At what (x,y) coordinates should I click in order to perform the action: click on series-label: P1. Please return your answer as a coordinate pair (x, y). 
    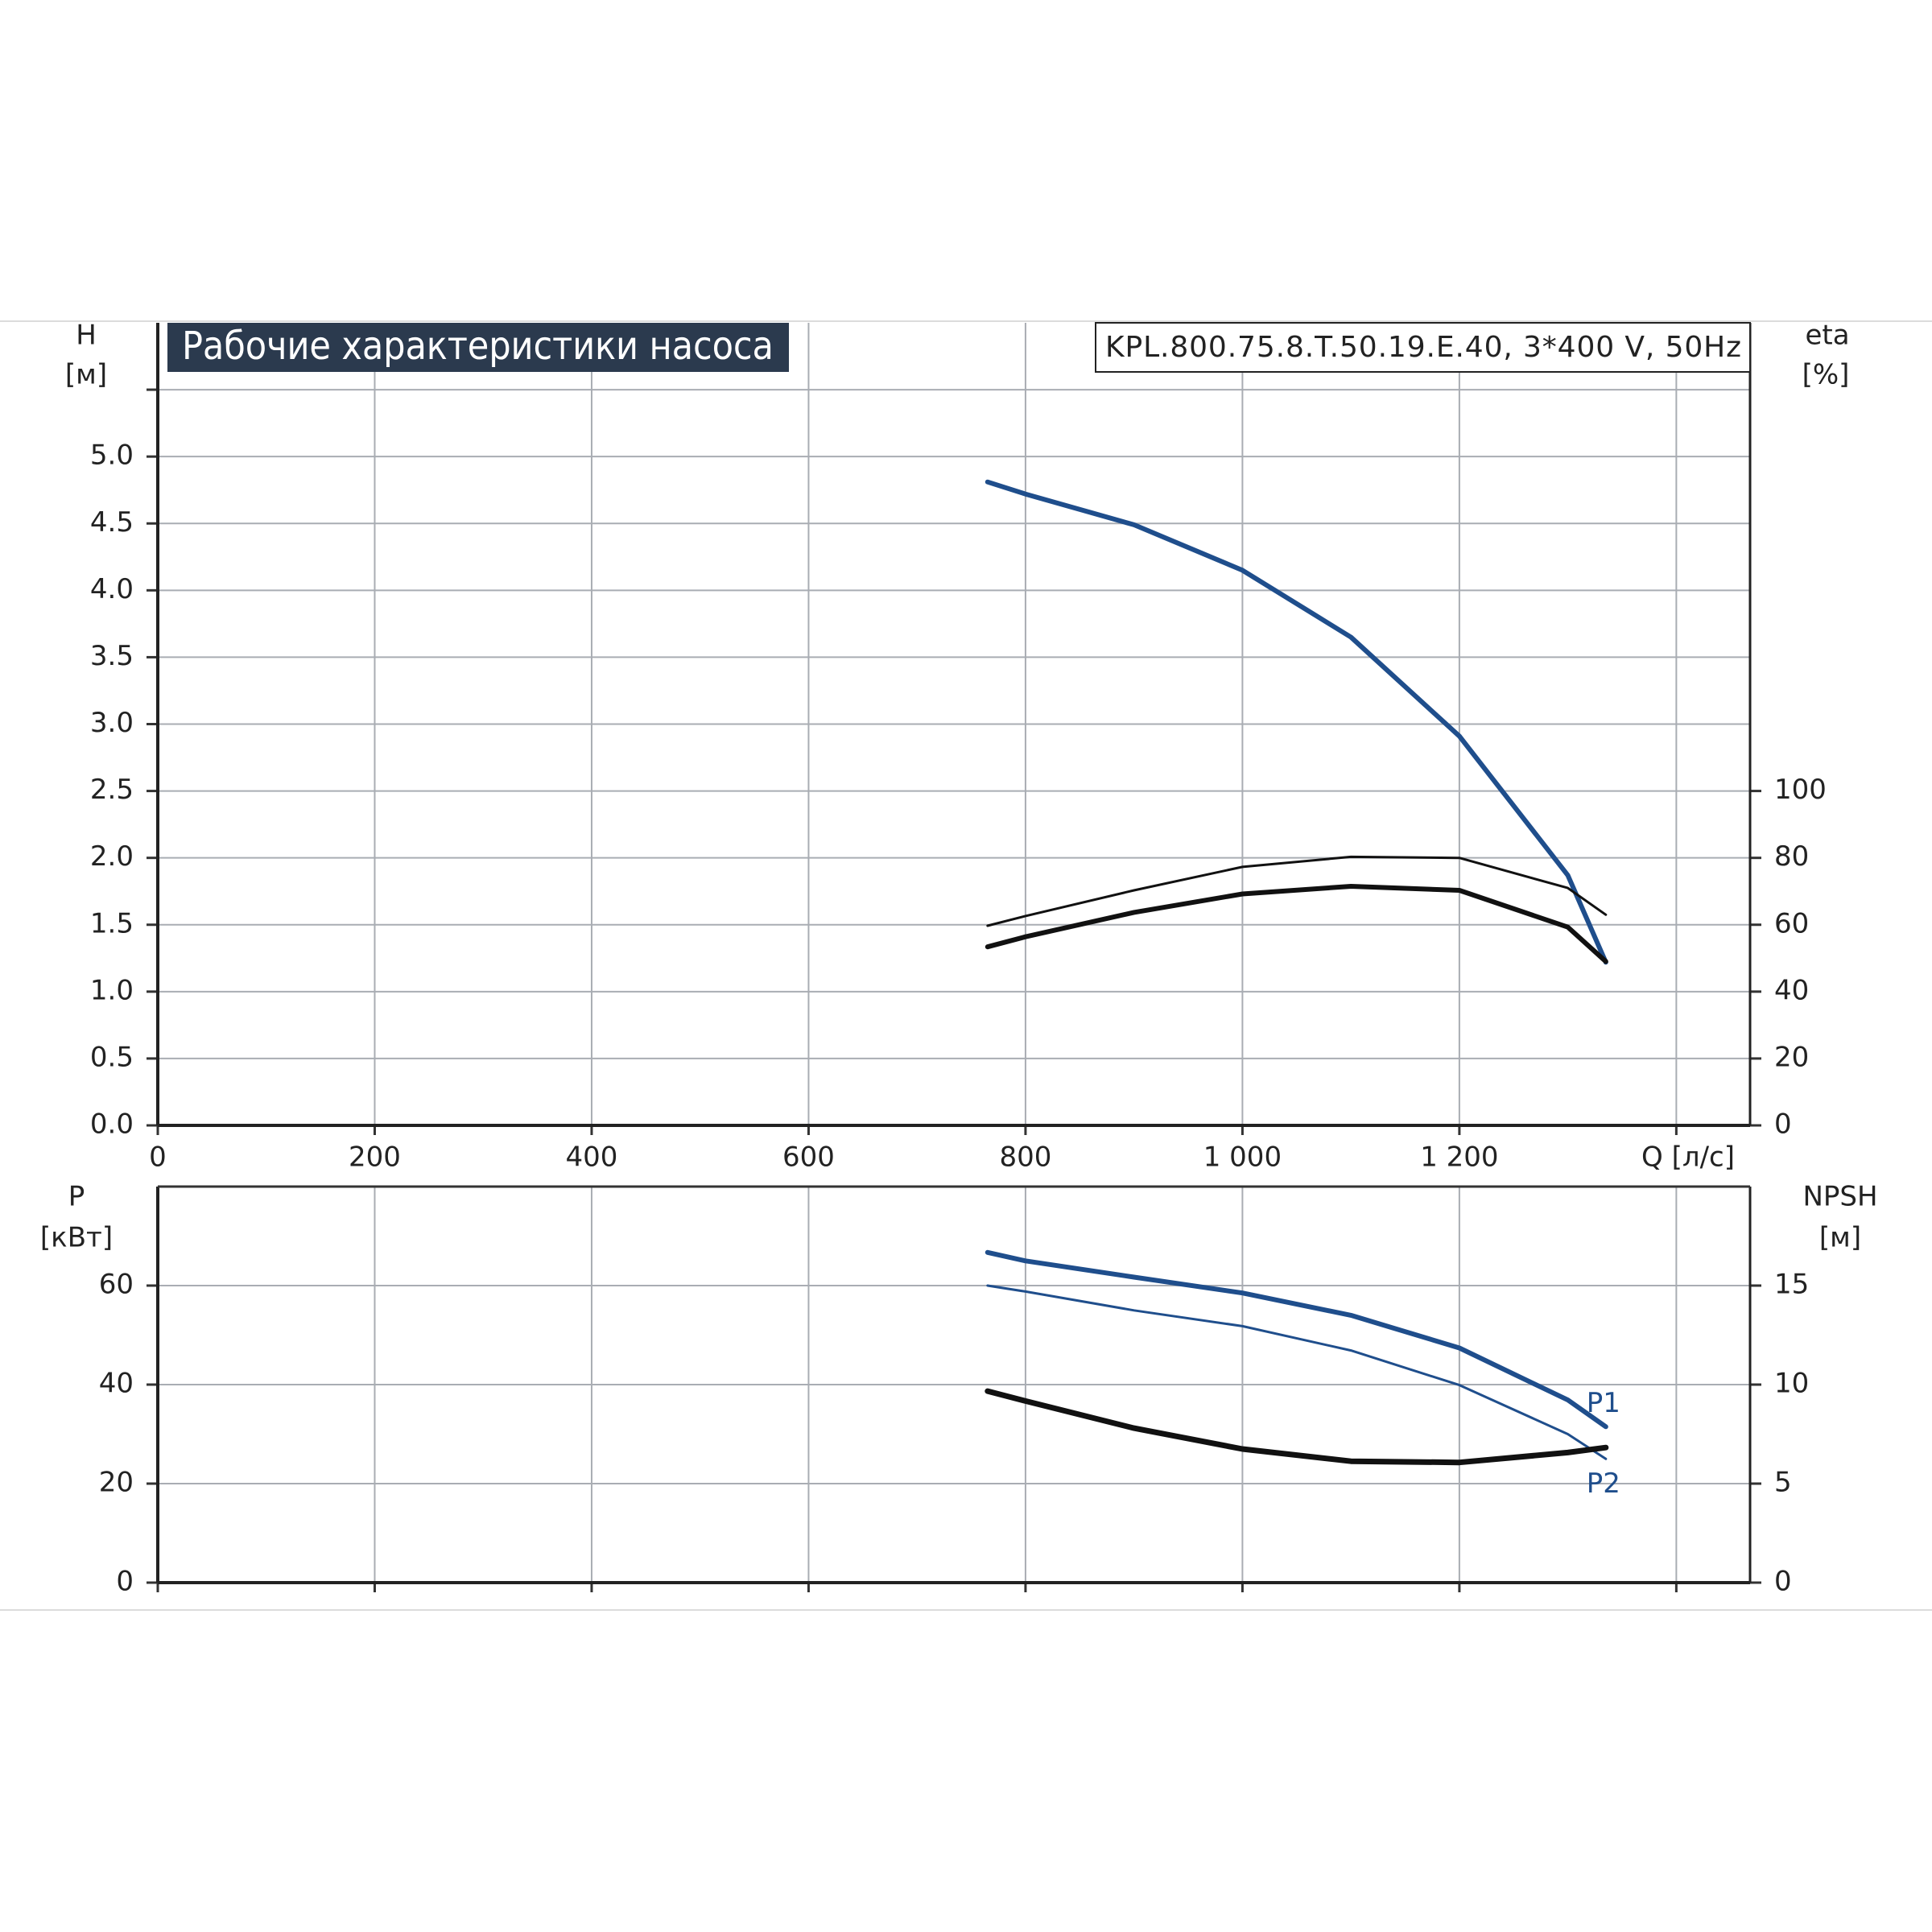
    Looking at the image, I should click on (1603, 1403).